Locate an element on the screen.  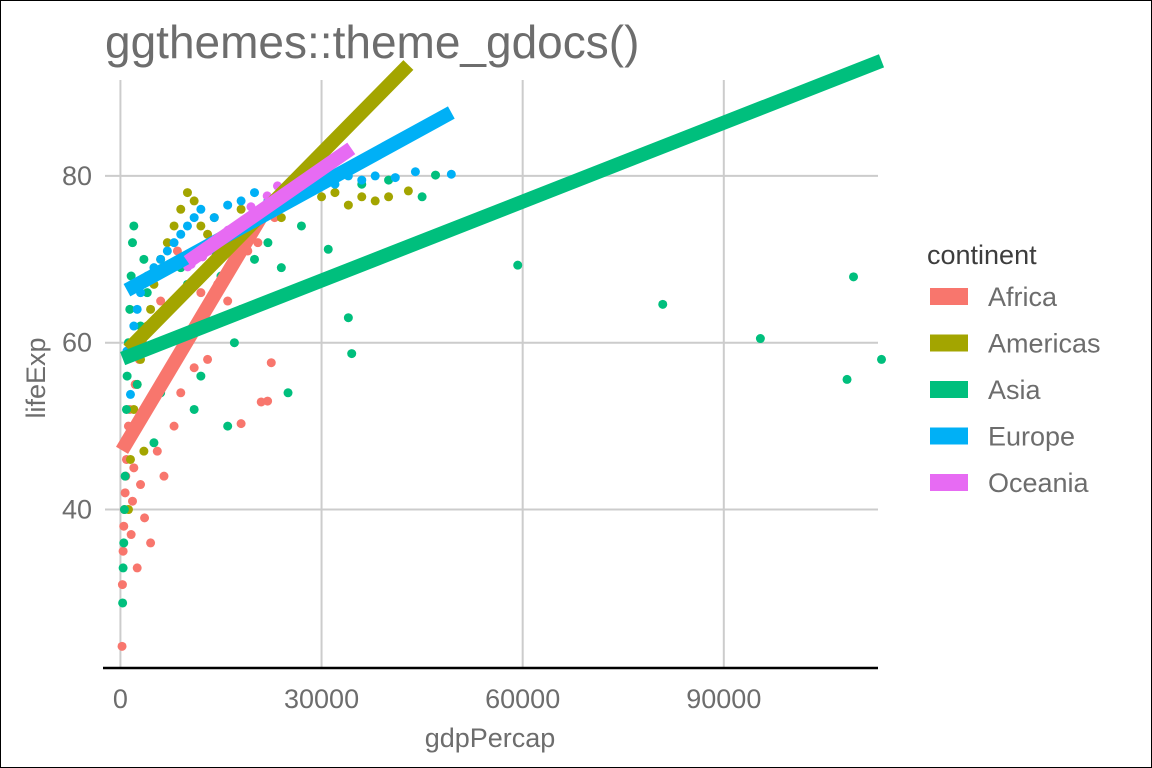
y-axis-label: lifeExp is located at coordinates (36, 377).